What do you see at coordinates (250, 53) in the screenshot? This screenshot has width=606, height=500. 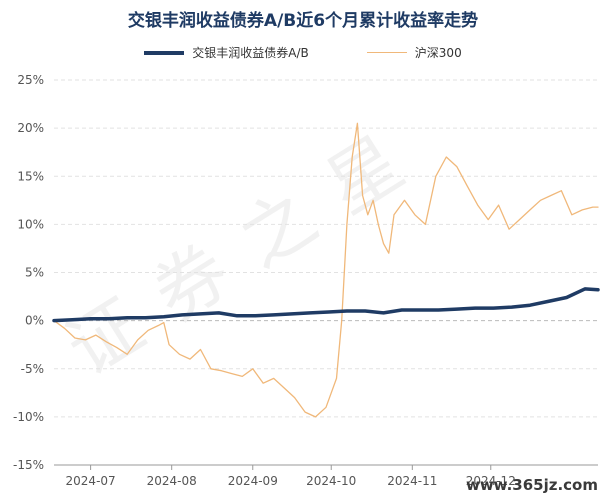 I see `legend-label-fund: 交银丰润收益债券A/B` at bounding box center [250, 53].